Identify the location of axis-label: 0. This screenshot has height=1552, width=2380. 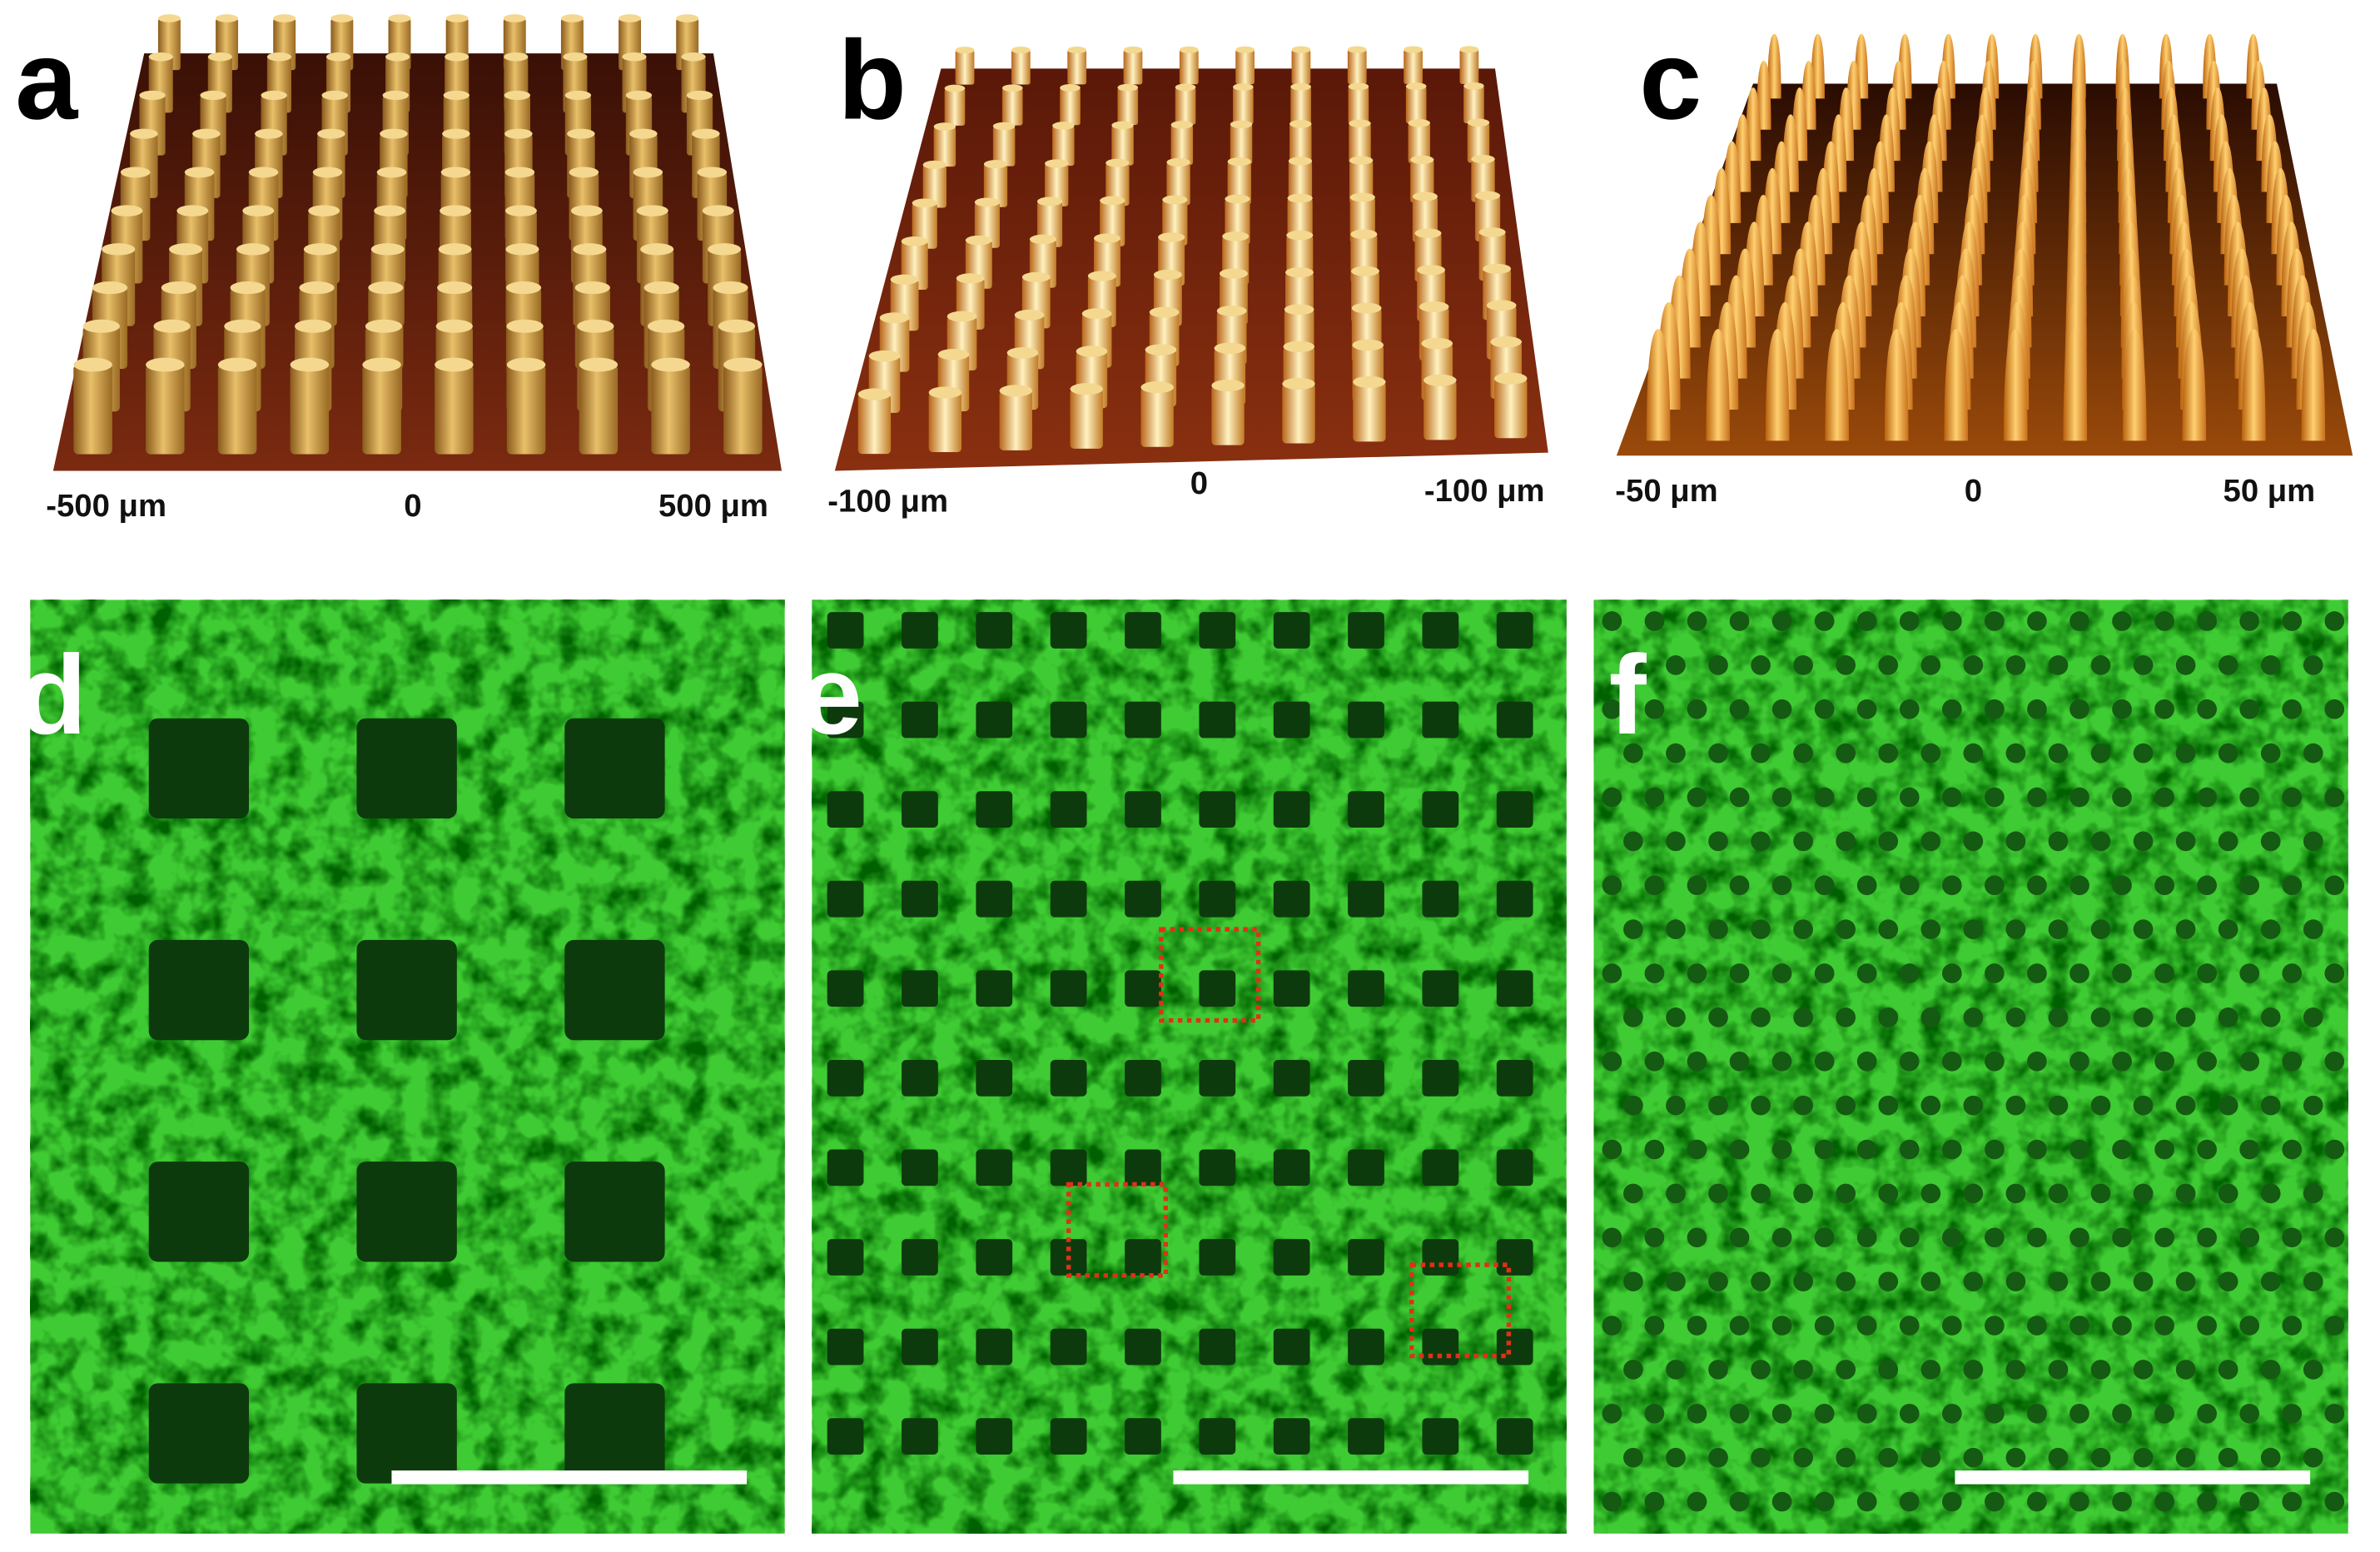
(1973, 491).